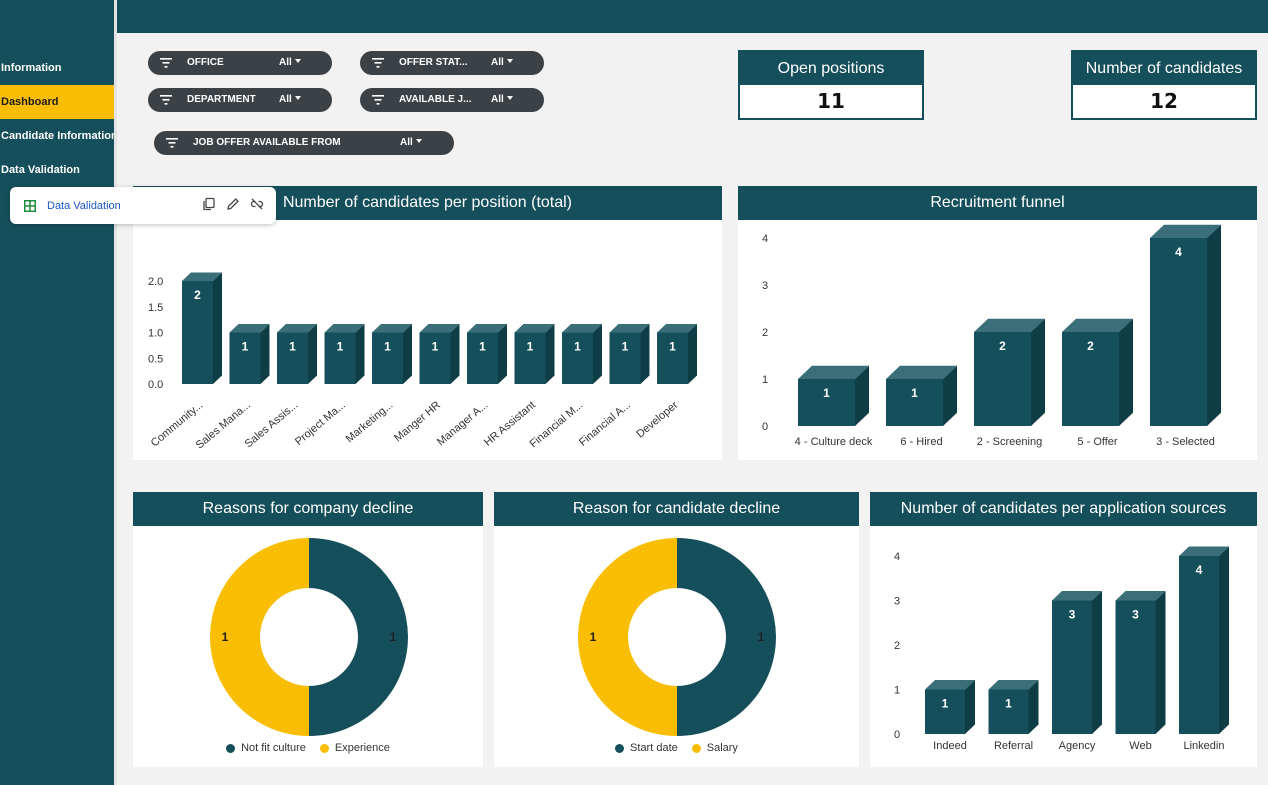  I want to click on filter-job-offer-available-from: JOB OFFER AVAILABLE FROM All, so click(304, 143).